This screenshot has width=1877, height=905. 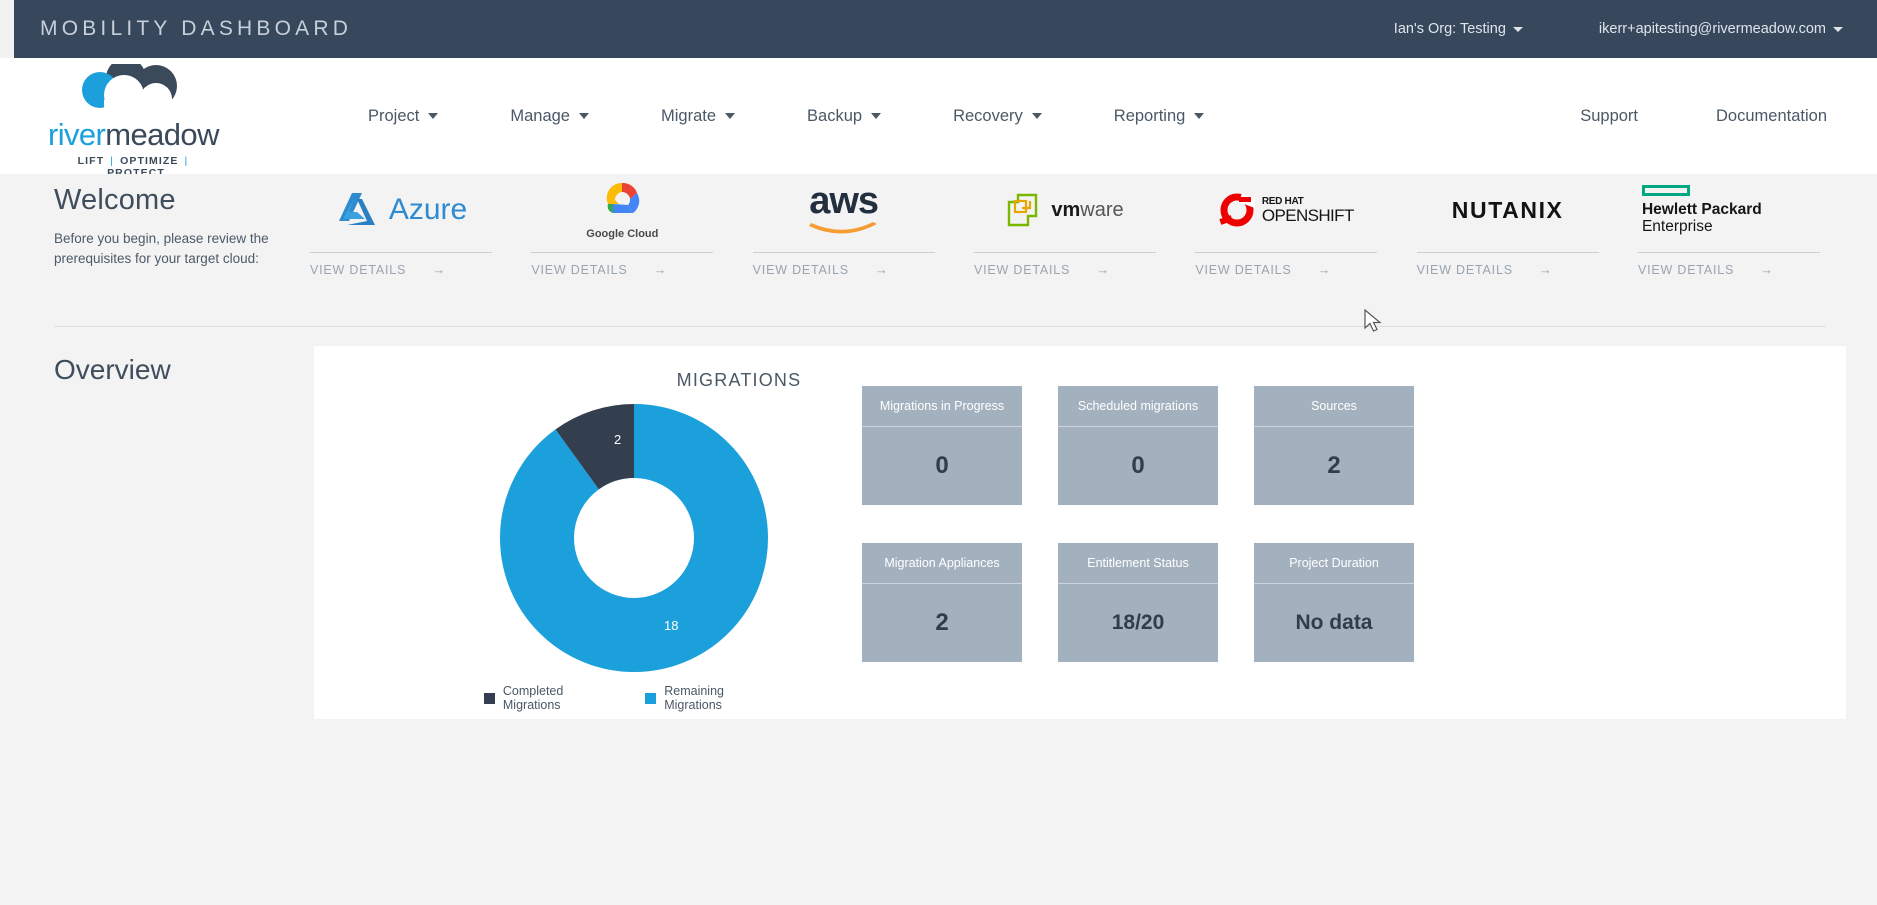 I want to click on donut-svg, so click(x=634, y=538).